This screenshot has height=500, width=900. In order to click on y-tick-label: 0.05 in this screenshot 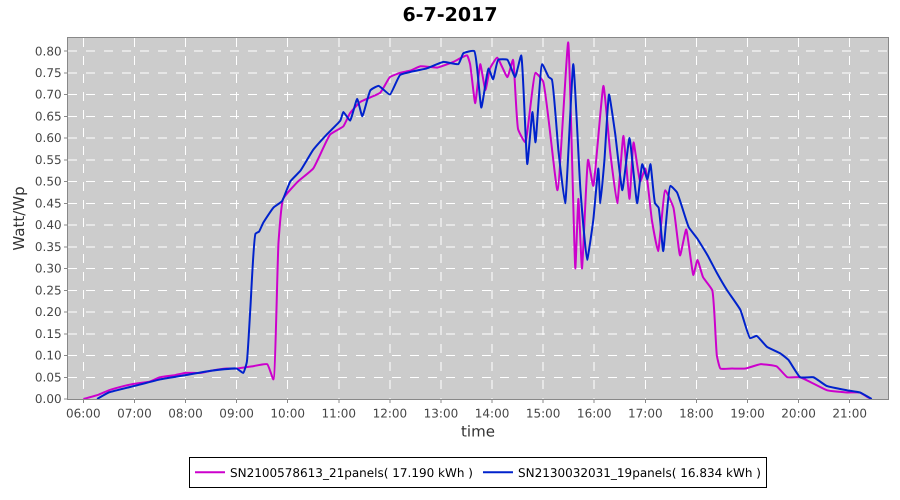, I will do `click(48, 377)`.